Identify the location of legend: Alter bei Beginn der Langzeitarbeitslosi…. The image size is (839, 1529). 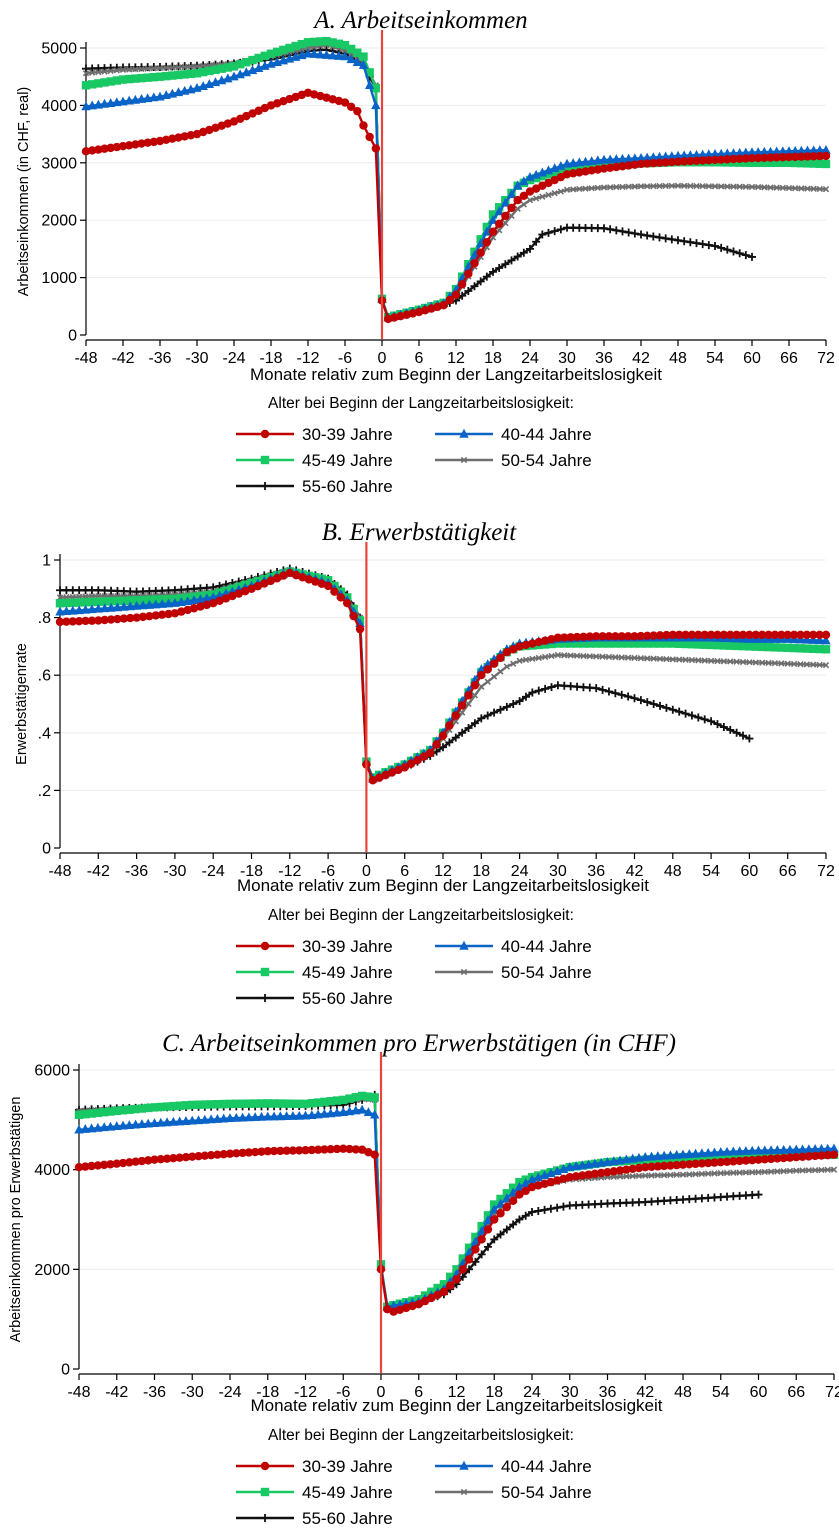
(414, 957).